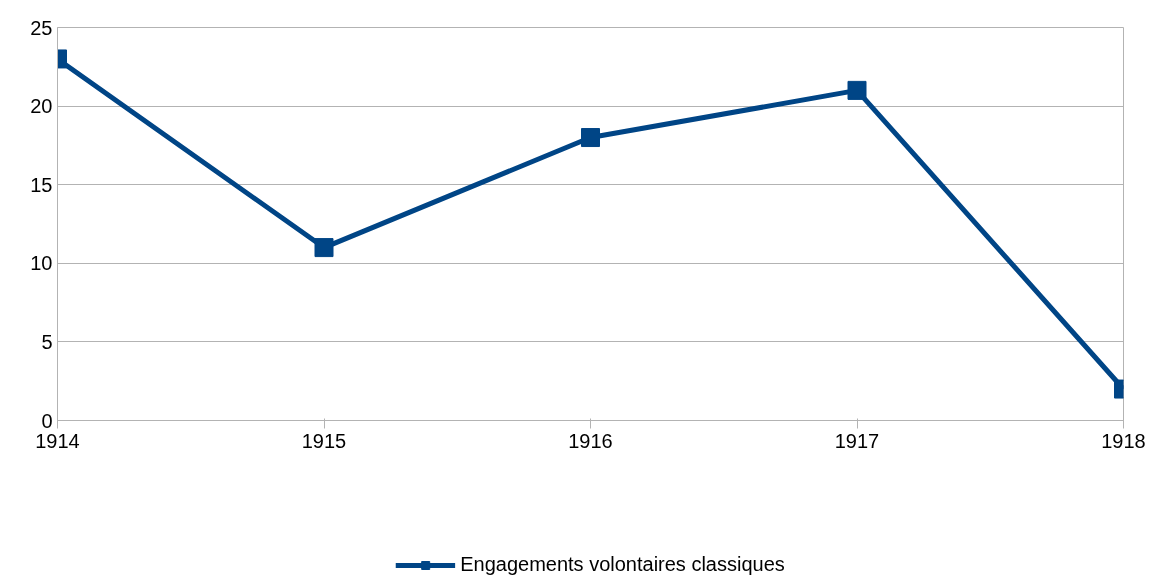  What do you see at coordinates (1123, 440) in the screenshot?
I see `x-tick-label: 1918` at bounding box center [1123, 440].